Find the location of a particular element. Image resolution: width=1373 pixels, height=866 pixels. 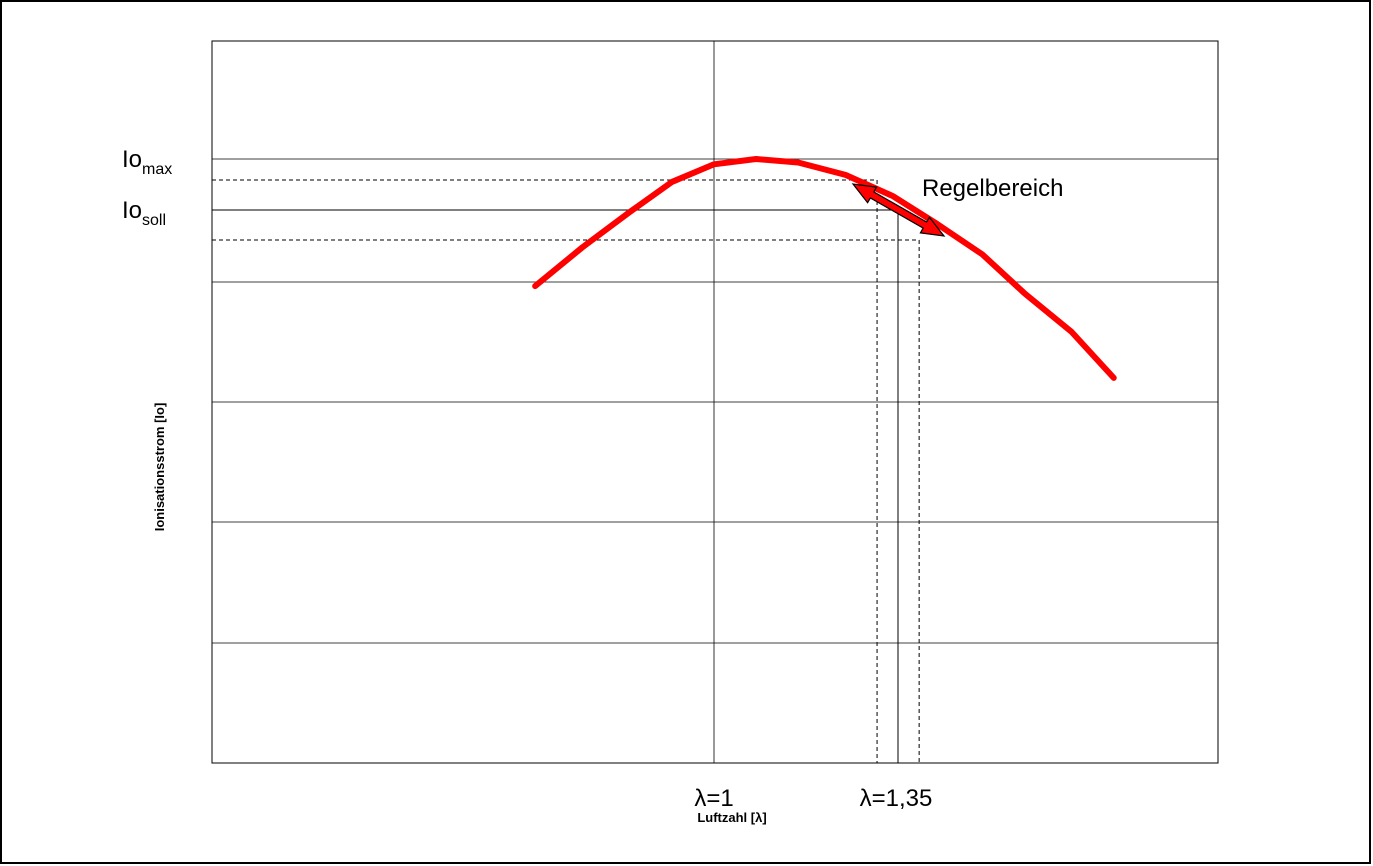

y-axis-label: Ionisationsstrom [Io] is located at coordinates (159, 467).